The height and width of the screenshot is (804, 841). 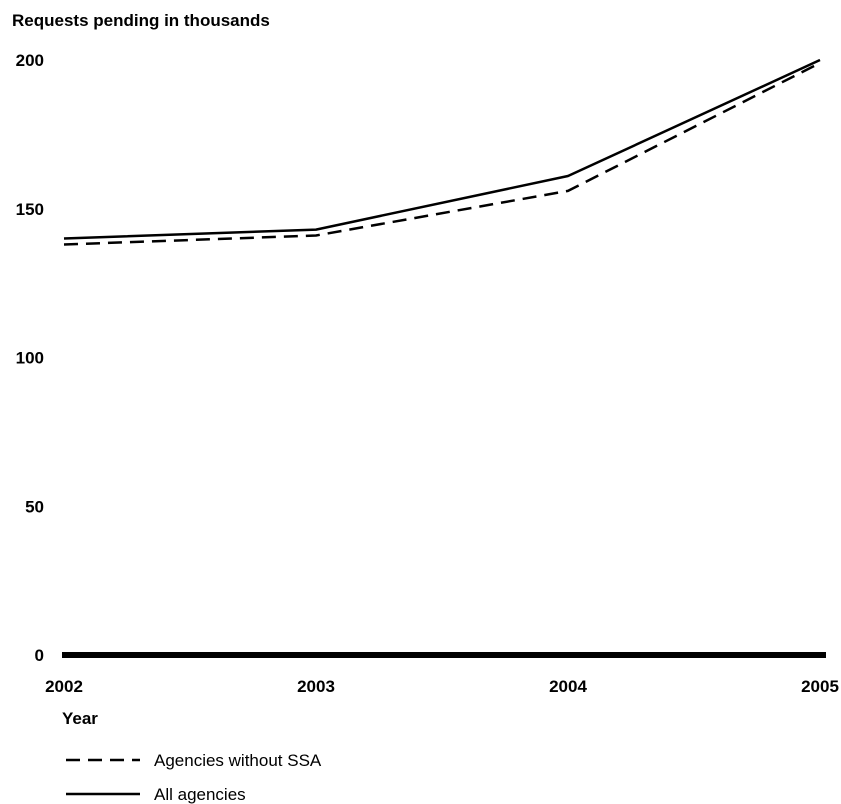 What do you see at coordinates (80, 718) in the screenshot?
I see `x-axis-title: Year` at bounding box center [80, 718].